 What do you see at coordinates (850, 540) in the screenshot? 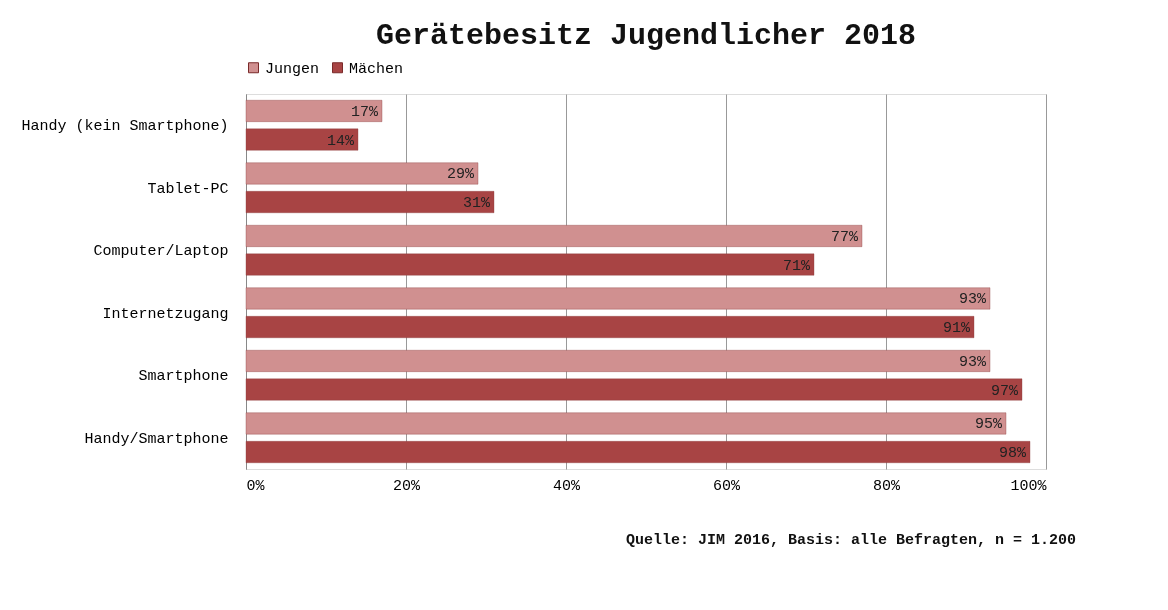
I see `source-note: Quelle: JIM 2016, Basis: alle Befragten, n = 1.200` at bounding box center [850, 540].